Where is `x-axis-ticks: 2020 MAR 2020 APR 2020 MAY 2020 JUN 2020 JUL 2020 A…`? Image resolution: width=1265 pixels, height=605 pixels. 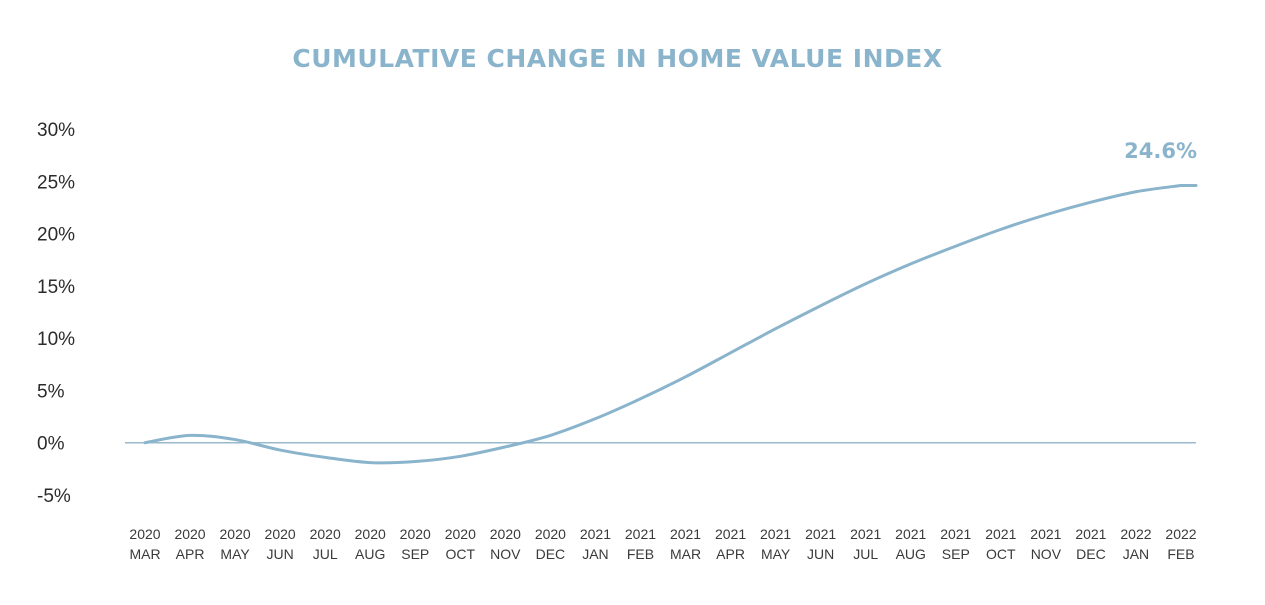 x-axis-ticks: 2020 MAR 2020 APR 2020 MAY 2020 JUN 2020 JUL 2020 A… is located at coordinates (662, 544).